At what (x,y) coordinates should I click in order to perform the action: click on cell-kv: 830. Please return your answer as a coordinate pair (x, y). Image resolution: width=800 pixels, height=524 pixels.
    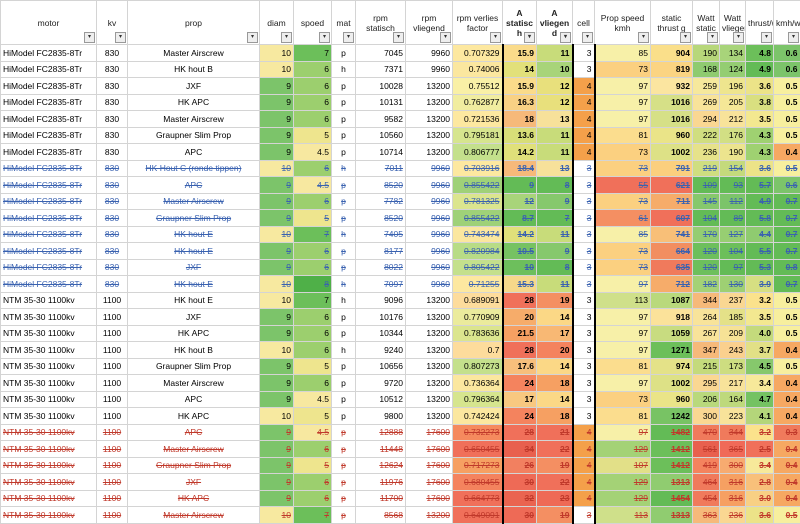
    Looking at the image, I should click on (112, 152).